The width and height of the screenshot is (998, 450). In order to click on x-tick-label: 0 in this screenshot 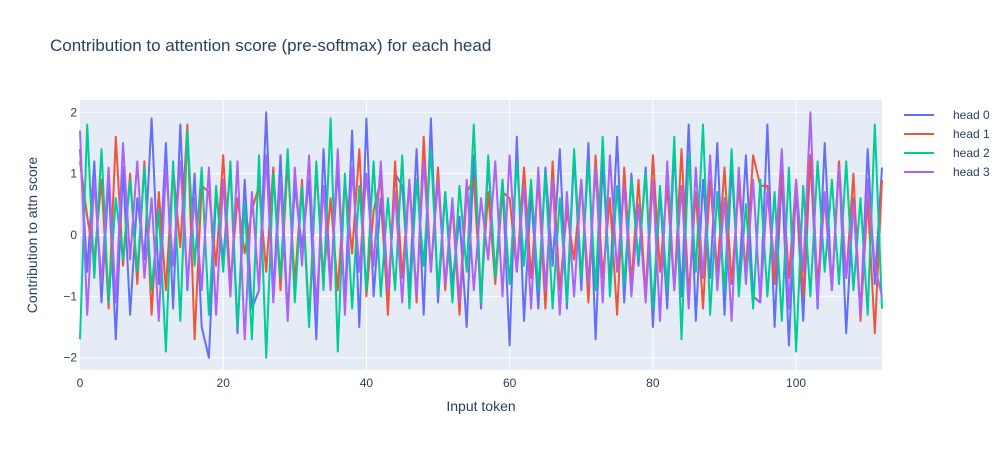, I will do `click(80, 383)`.